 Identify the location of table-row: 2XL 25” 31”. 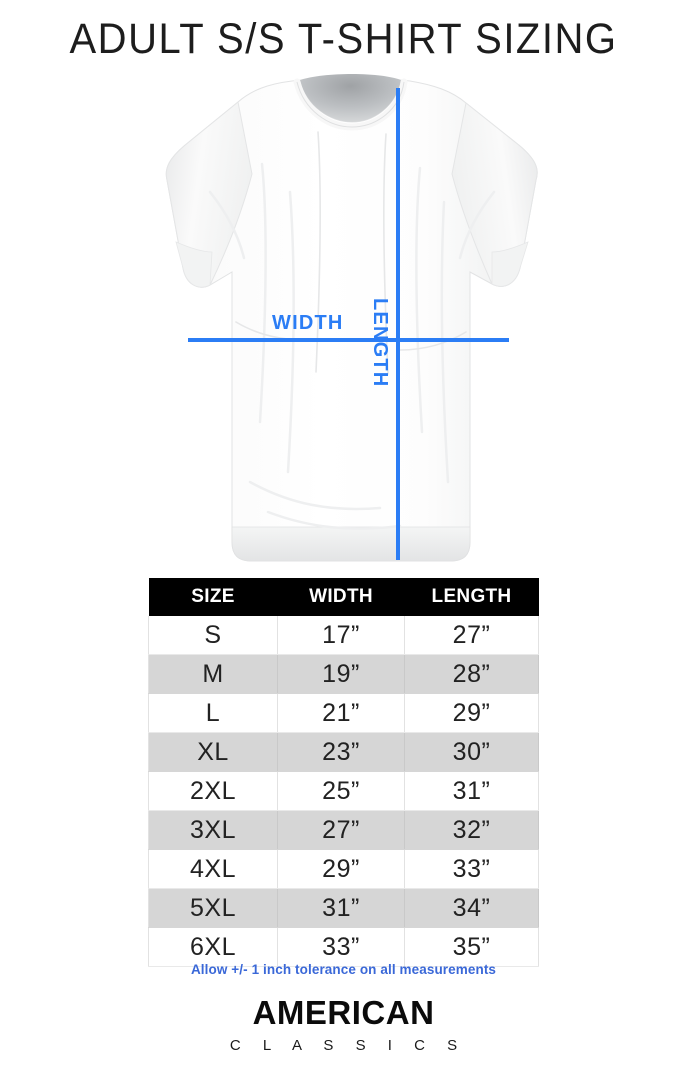
(343, 791).